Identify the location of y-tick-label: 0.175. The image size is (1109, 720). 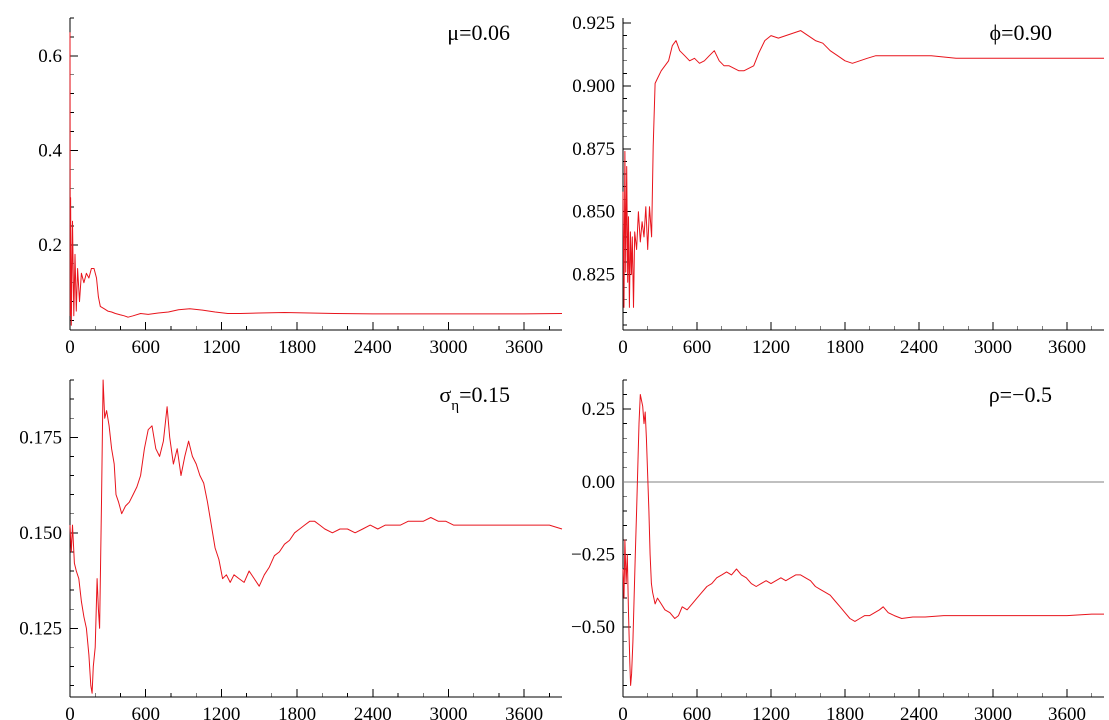
(40, 437).